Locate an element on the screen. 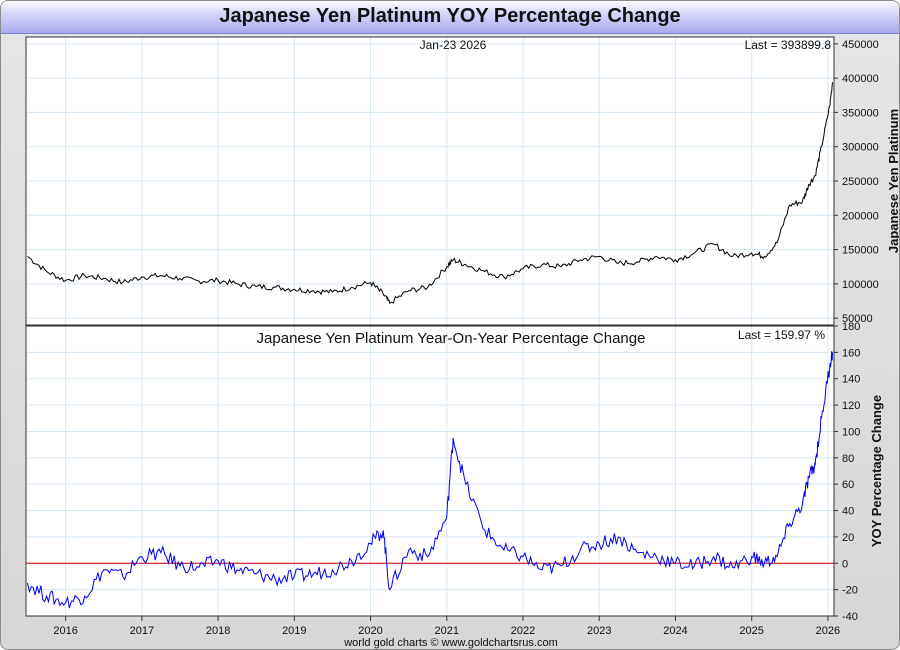 This screenshot has height=650, width=900. y-tick-label: 50000 is located at coordinates (857, 319).